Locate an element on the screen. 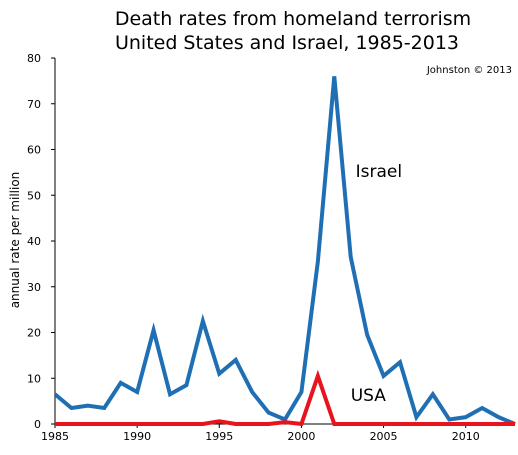 The height and width of the screenshot is (455, 518). y-tick-label: 70 is located at coordinates (34, 104).